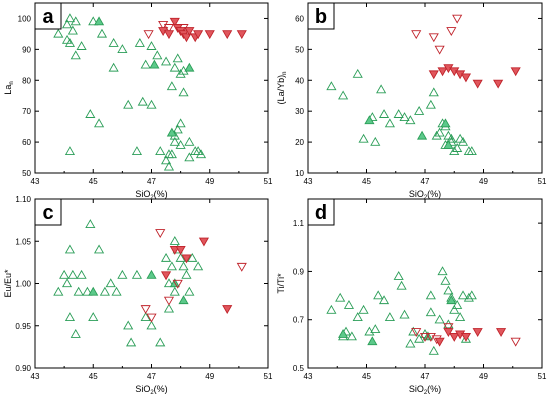 Image resolution: width=550 pixels, height=401 pixels. Describe the element at coordinates (321, 17) in the screenshot. I see `panel-letter: b` at that location.